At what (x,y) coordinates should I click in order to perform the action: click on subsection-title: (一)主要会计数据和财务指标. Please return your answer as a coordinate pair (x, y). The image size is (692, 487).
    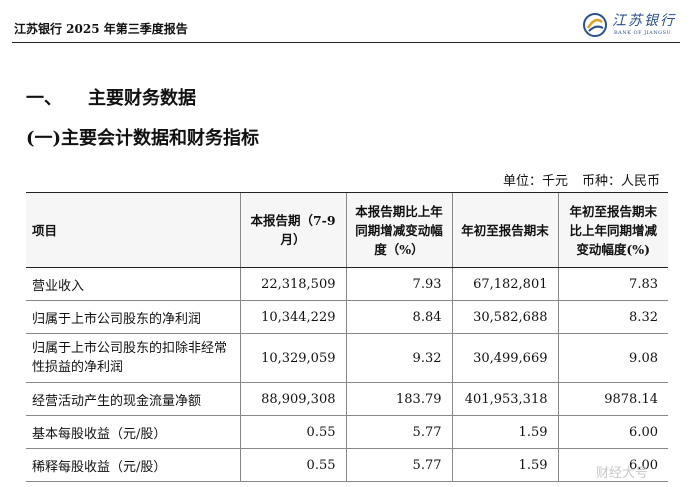
    Looking at the image, I should click on (143, 138).